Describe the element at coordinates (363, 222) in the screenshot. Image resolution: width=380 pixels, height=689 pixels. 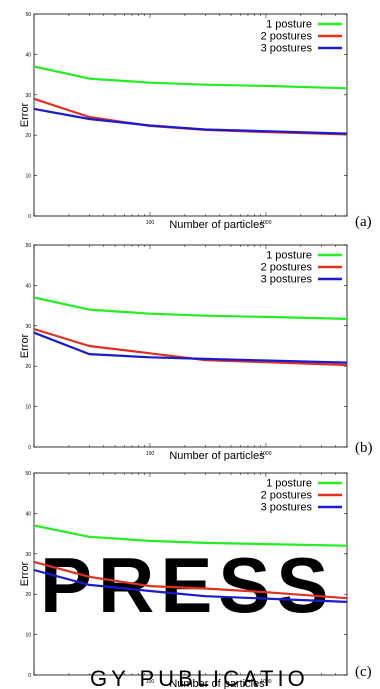
I see `panel-label: (a)` at that location.